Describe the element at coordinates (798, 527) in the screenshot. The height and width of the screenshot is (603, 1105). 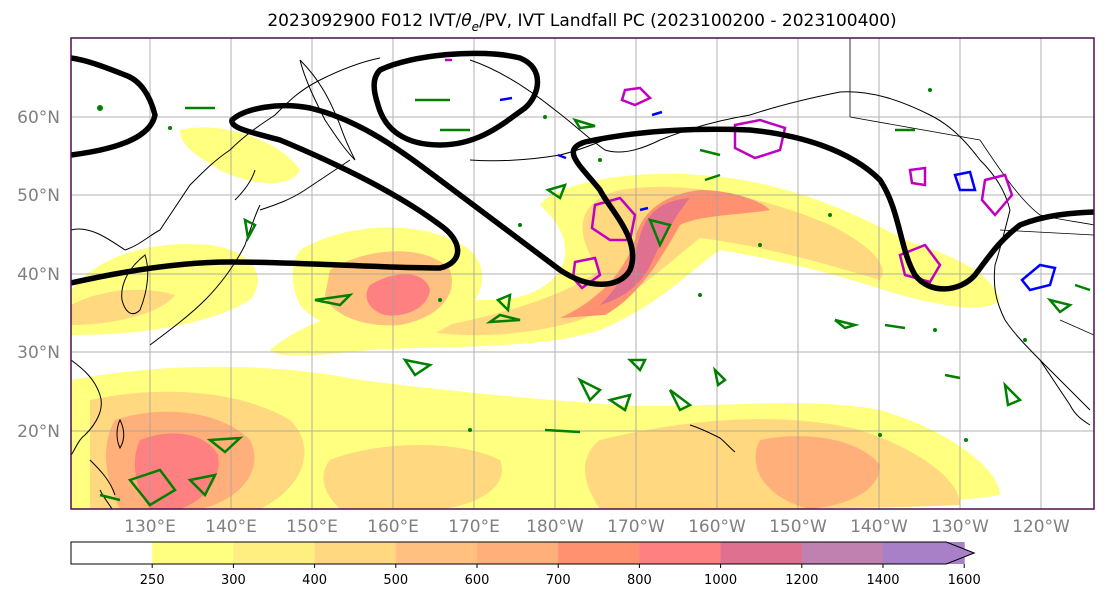
I see `lon-label: 150°W` at that location.